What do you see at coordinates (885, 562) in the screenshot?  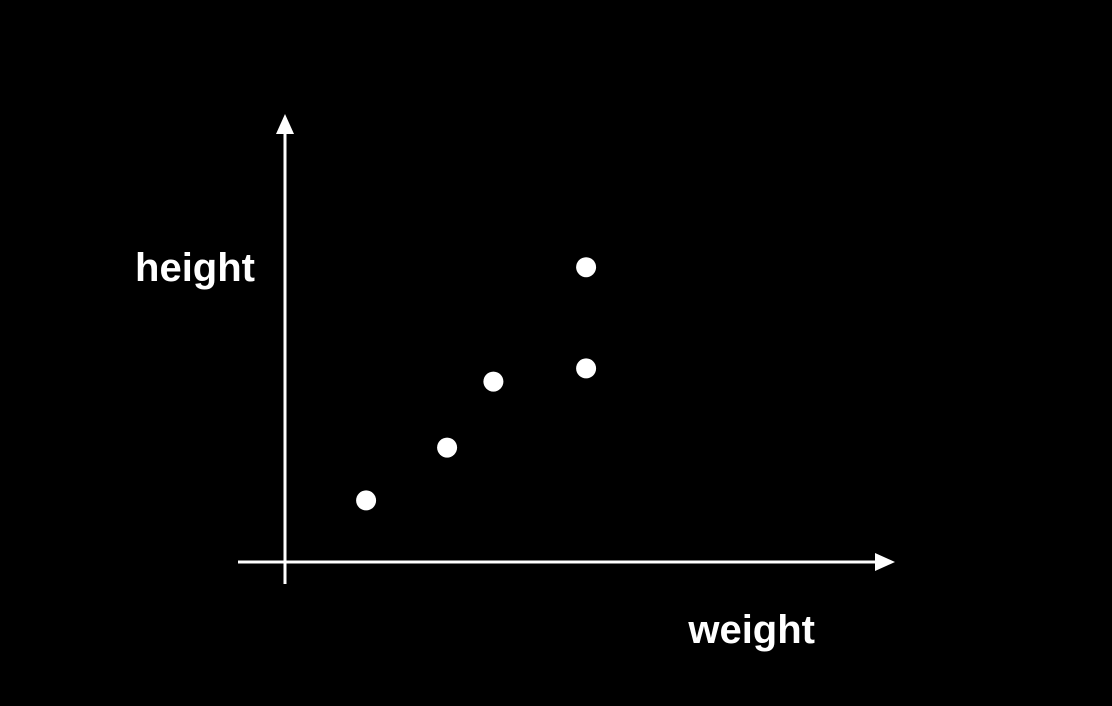 I see `x-axis-arrowhead` at bounding box center [885, 562].